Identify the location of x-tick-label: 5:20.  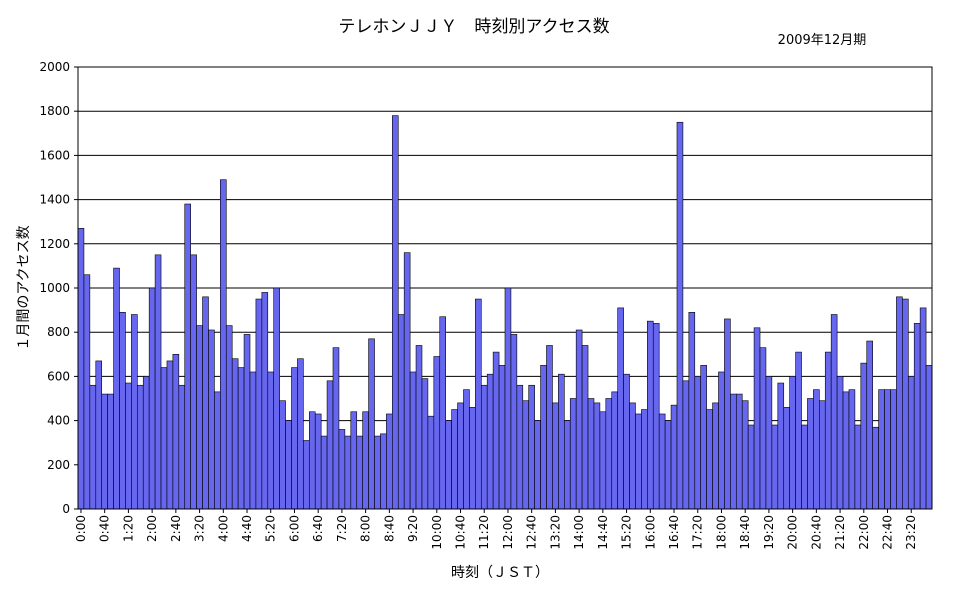
(271, 528).